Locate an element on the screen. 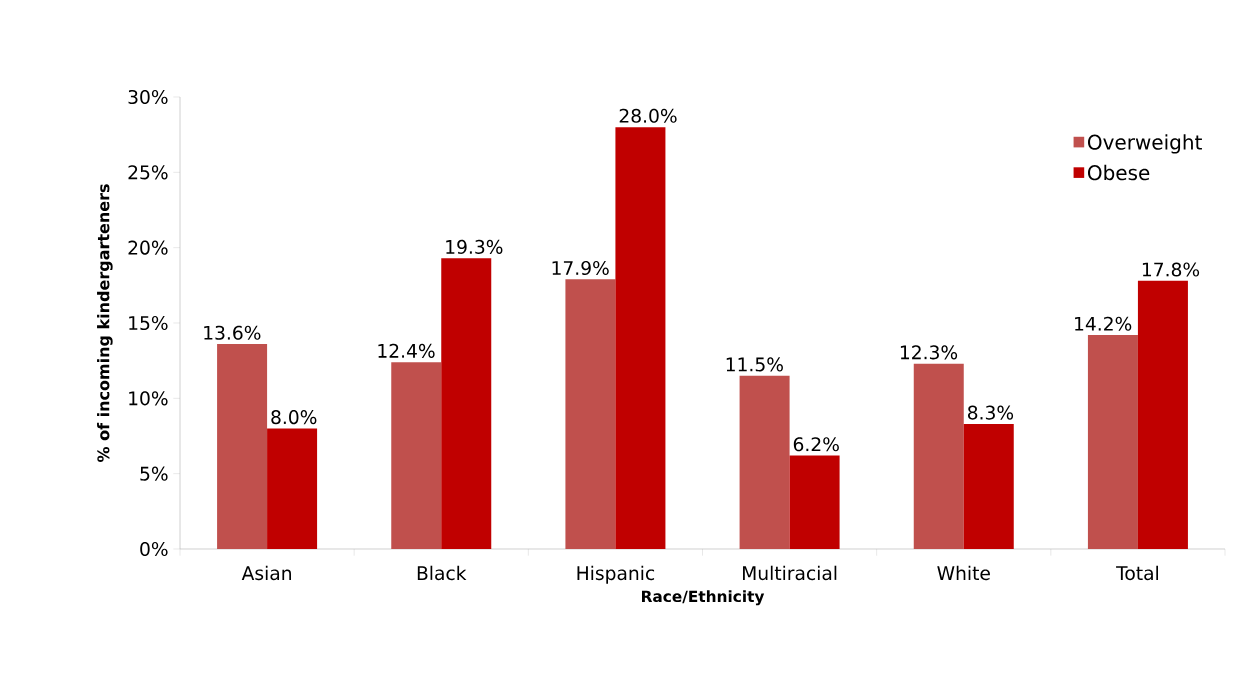 The image size is (1252, 675). legend-label: Obese is located at coordinates (1118, 172).